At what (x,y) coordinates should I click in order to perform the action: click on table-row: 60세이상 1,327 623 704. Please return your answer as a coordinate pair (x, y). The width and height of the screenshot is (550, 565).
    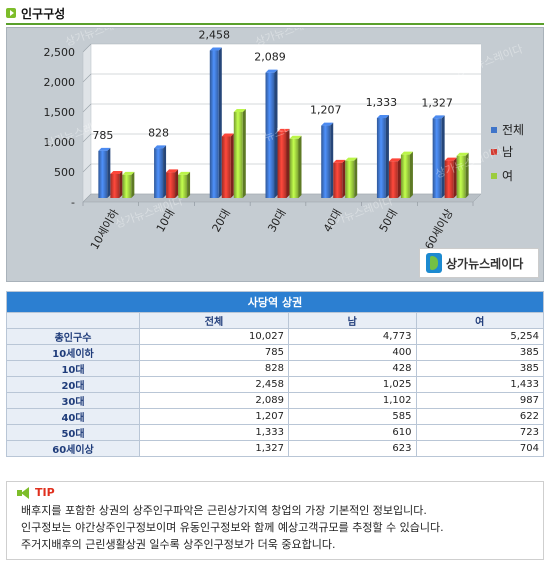
    Looking at the image, I should click on (275, 448).